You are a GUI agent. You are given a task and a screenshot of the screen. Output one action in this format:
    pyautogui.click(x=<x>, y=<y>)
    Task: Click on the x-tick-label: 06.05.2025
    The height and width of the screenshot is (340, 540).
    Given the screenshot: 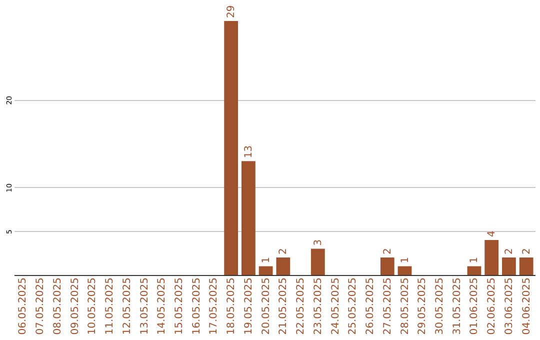 What is the action you would take?
    pyautogui.click(x=23, y=306)
    